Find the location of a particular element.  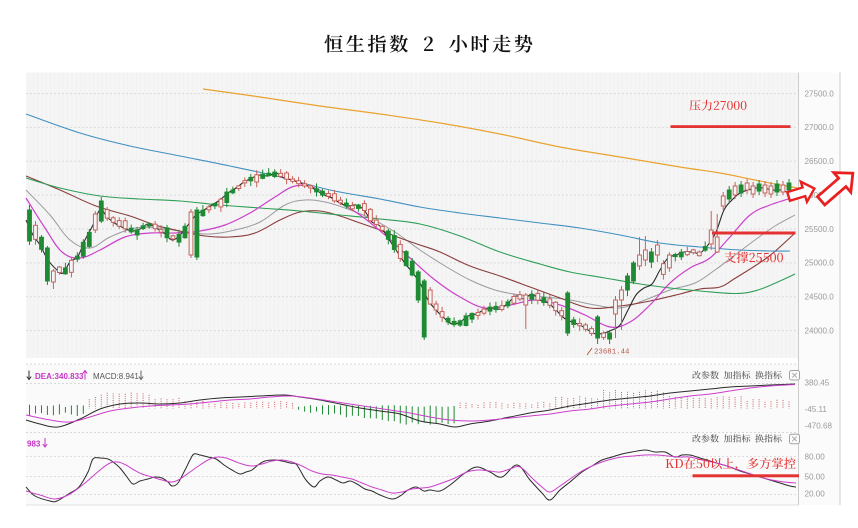

svg-text: 24000.0 is located at coordinates (820, 330).